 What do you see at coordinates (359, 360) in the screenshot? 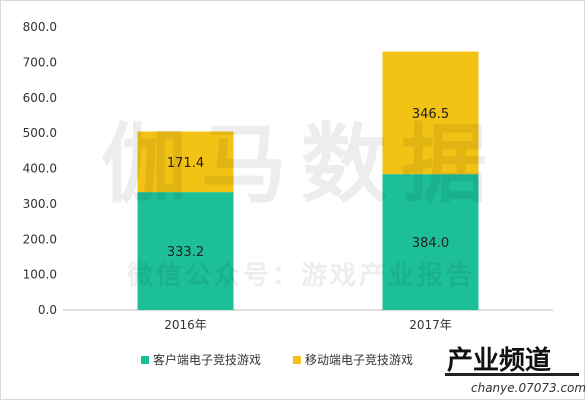
I see `legend-label: 移动端电子竞技游戏` at bounding box center [359, 360].